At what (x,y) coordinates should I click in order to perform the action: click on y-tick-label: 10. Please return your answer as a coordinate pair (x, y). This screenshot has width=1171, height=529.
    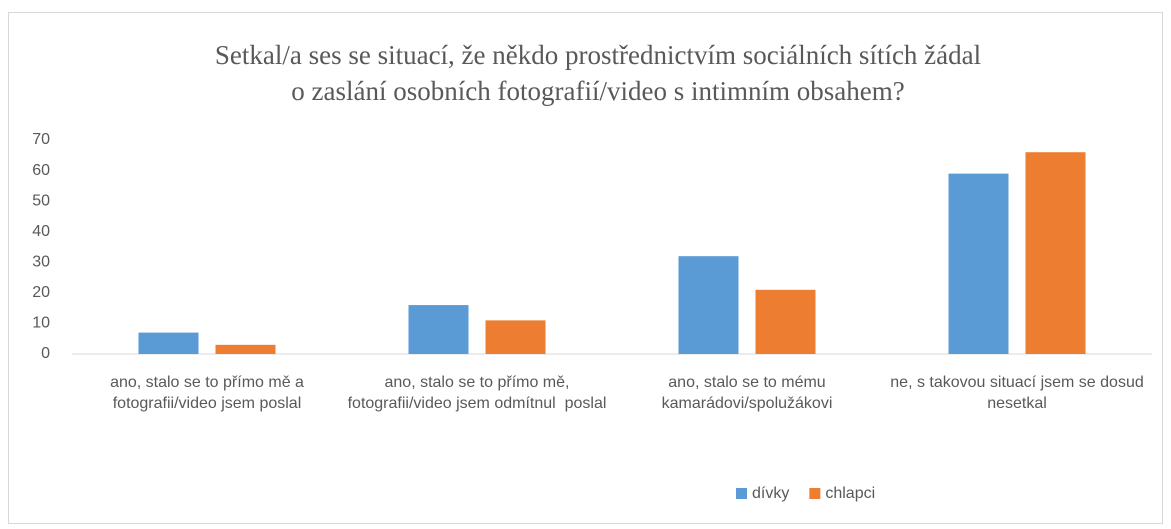
    Looking at the image, I should click on (41, 323).